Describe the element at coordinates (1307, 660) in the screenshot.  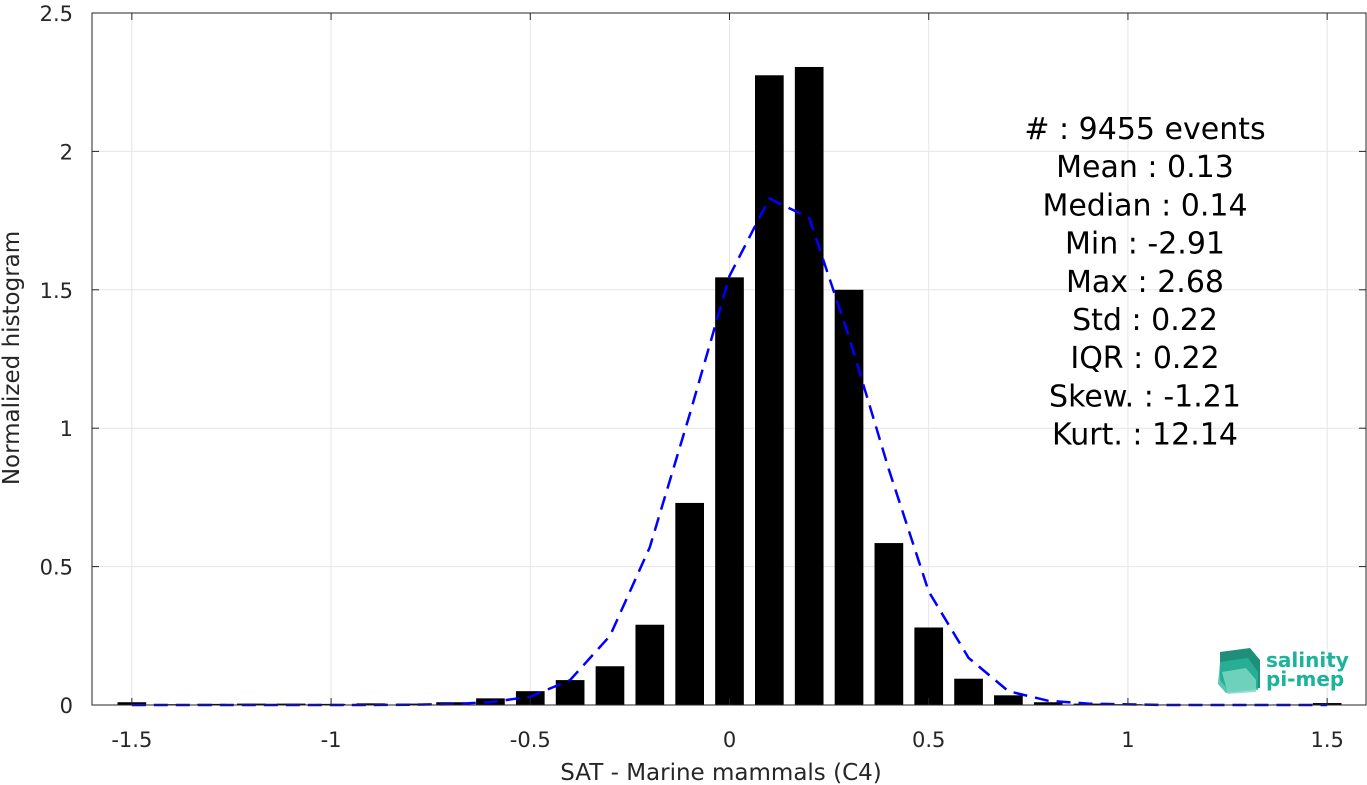
I see `logo-text-salinity: salinity` at that location.